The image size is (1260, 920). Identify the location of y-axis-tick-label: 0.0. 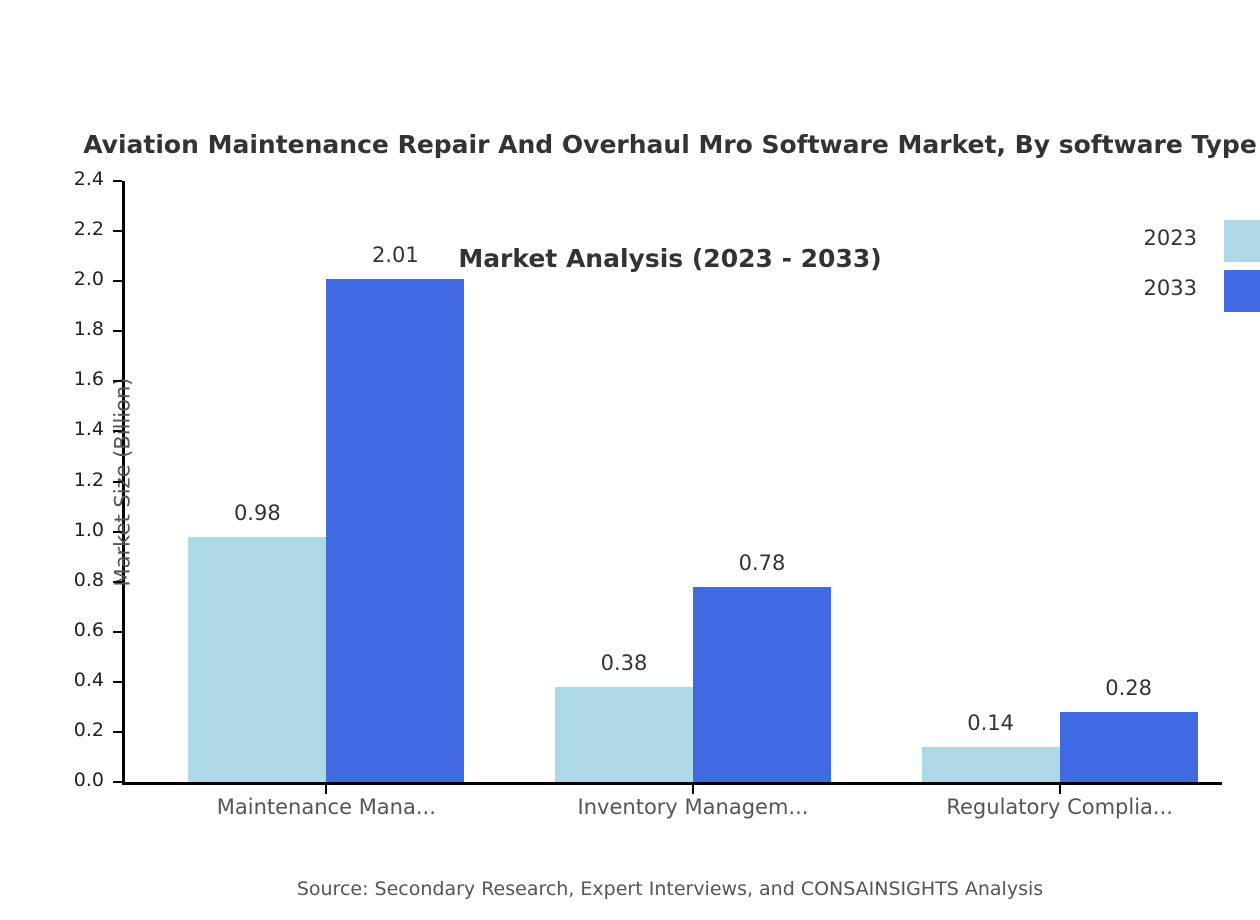
(88, 780).